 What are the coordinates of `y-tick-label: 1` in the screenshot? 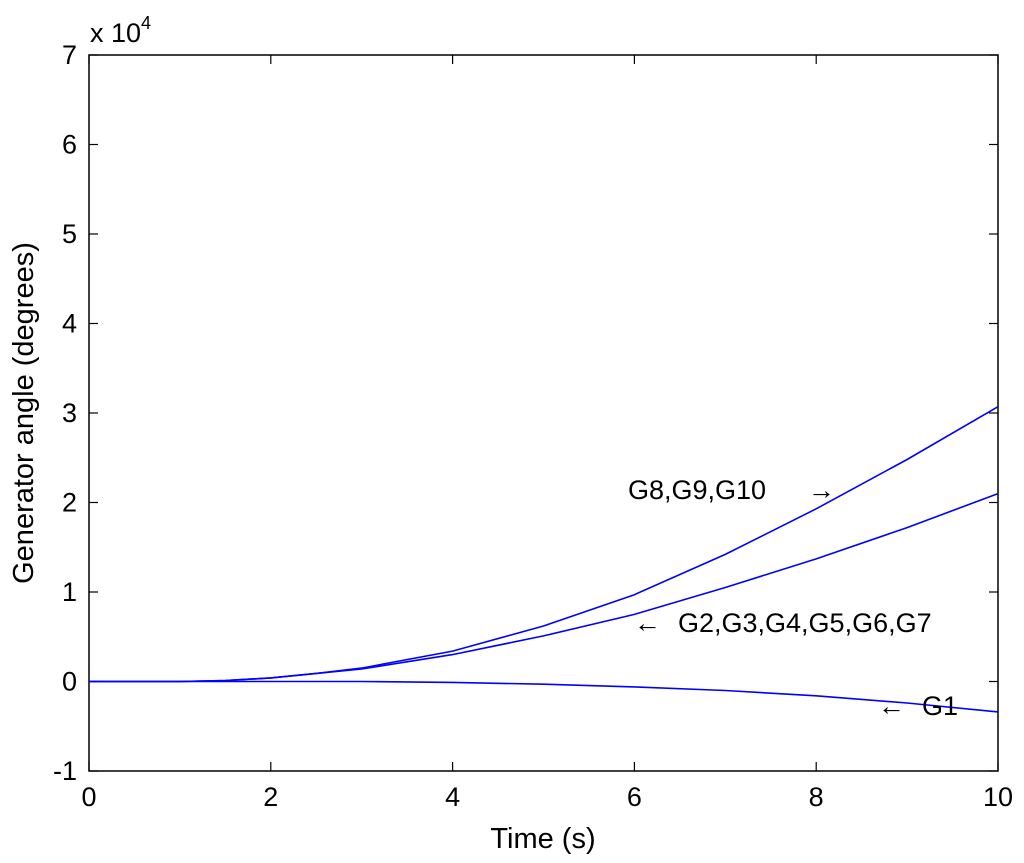 It's located at (69, 592).